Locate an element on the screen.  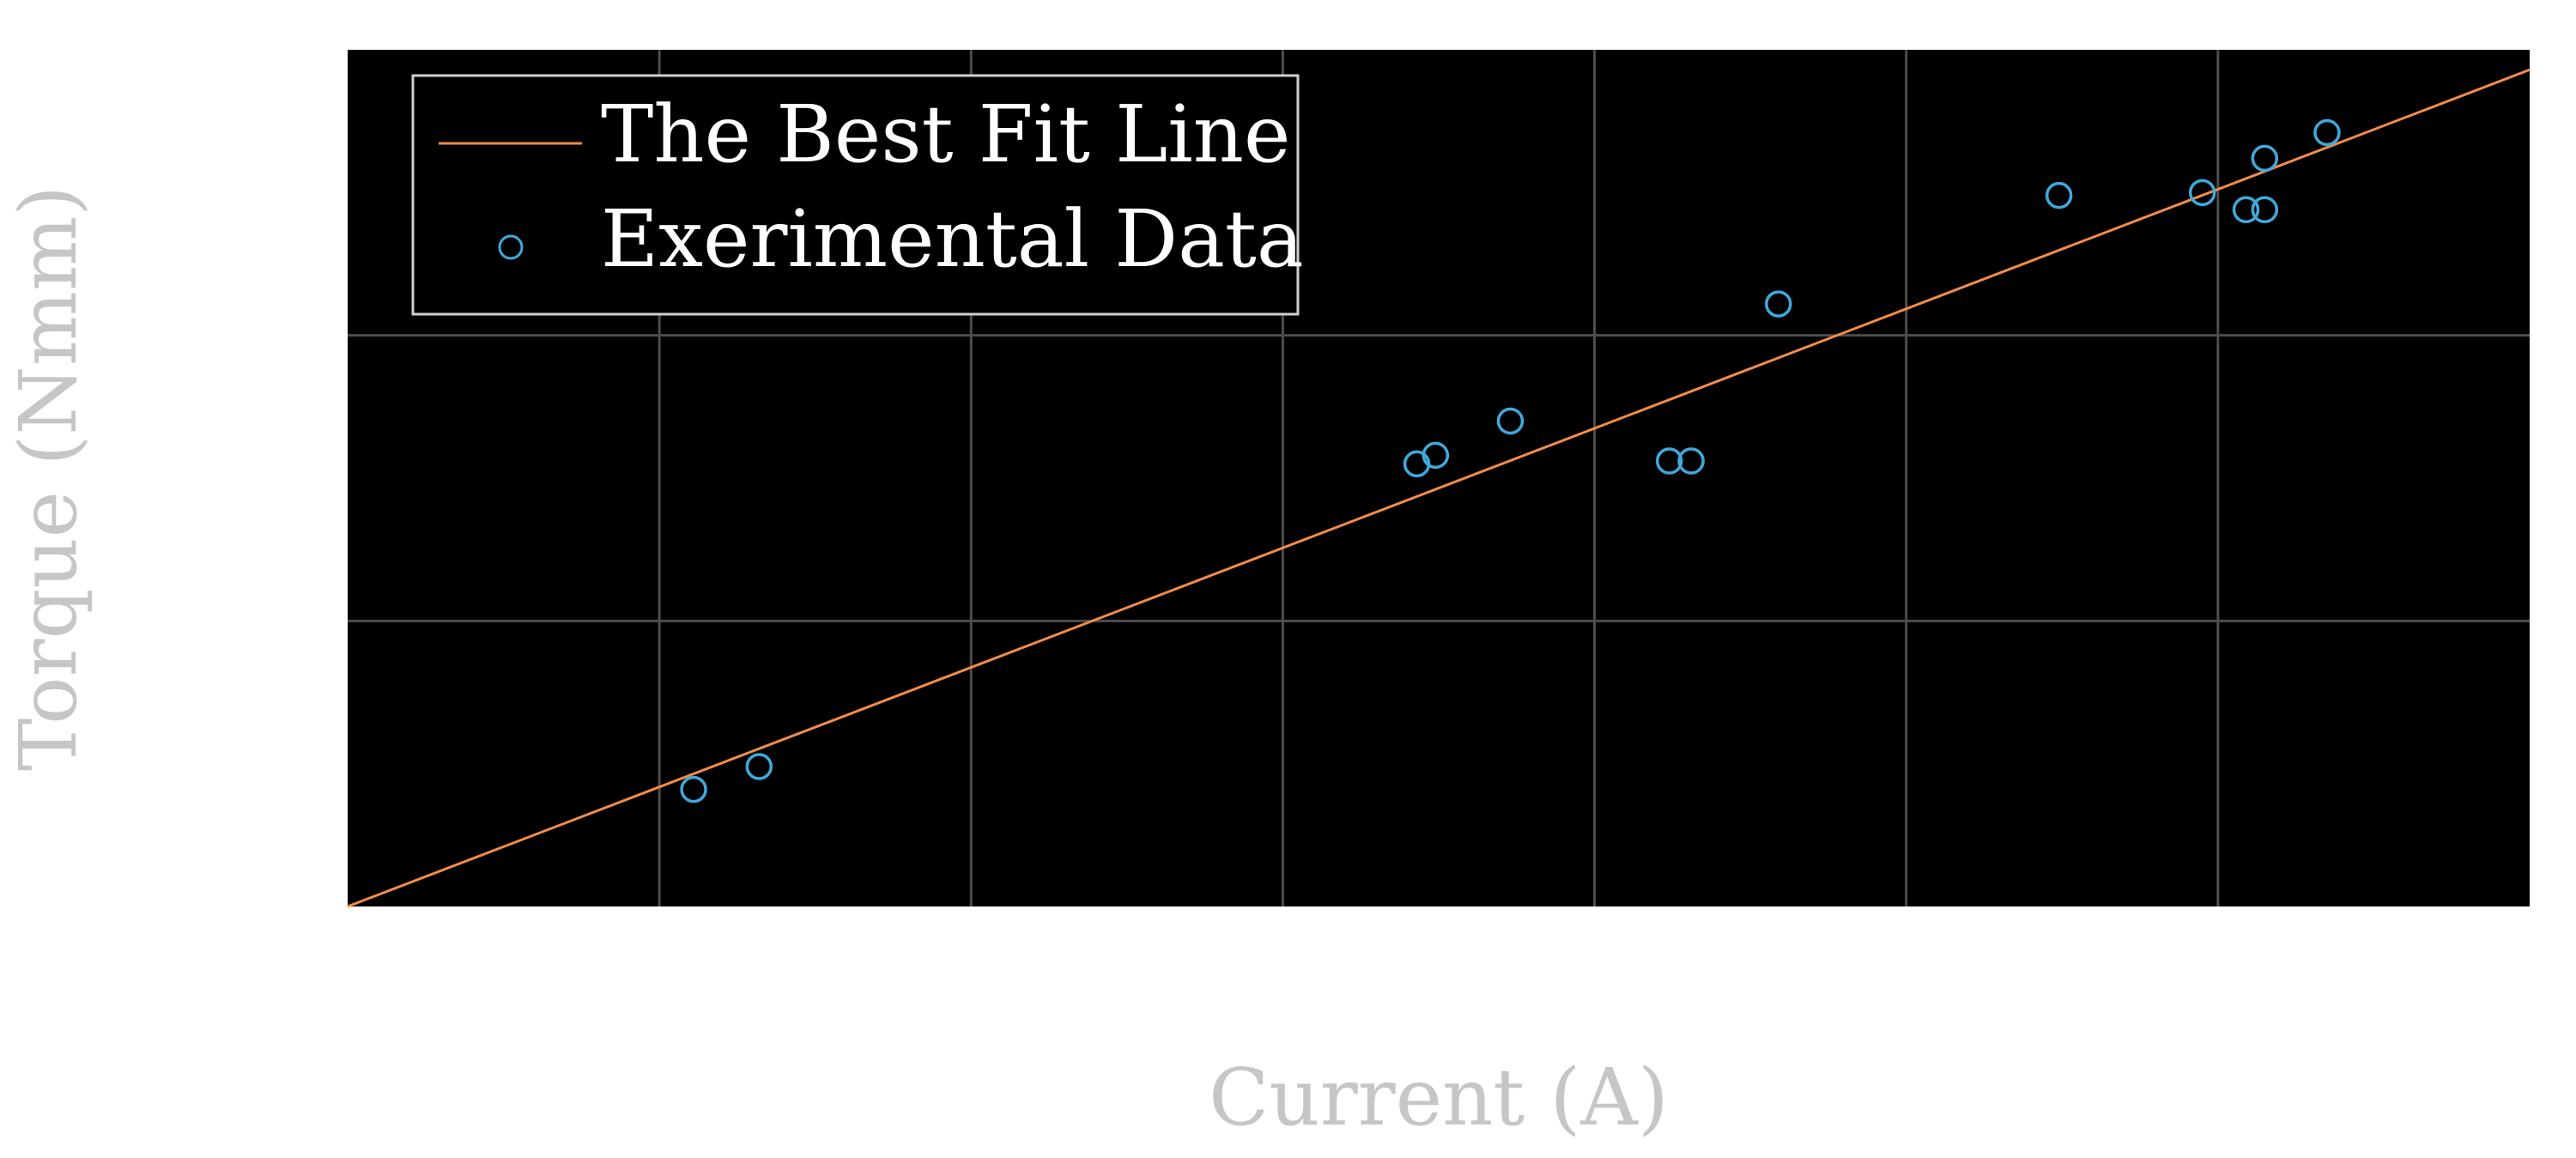
legend-label-experimental-data: Exerimental Data is located at coordinates (952, 239).